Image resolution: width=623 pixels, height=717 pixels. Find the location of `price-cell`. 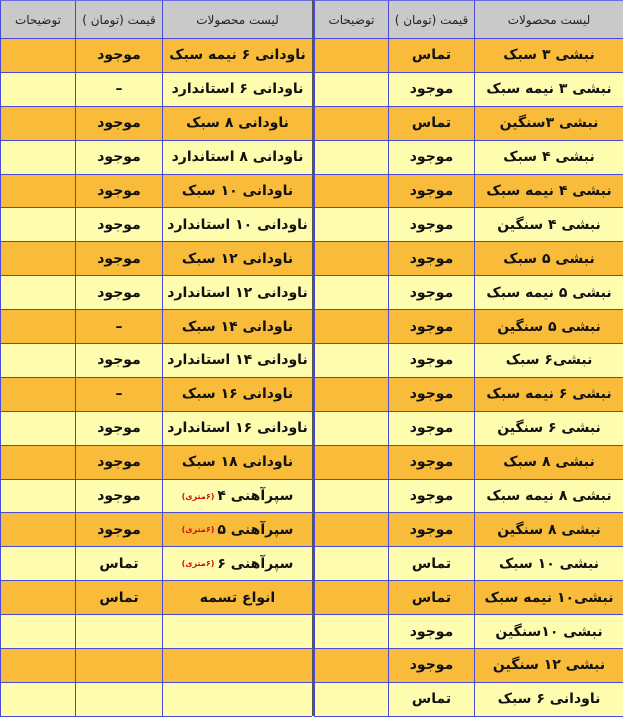

price-cell is located at coordinates (118, 632).